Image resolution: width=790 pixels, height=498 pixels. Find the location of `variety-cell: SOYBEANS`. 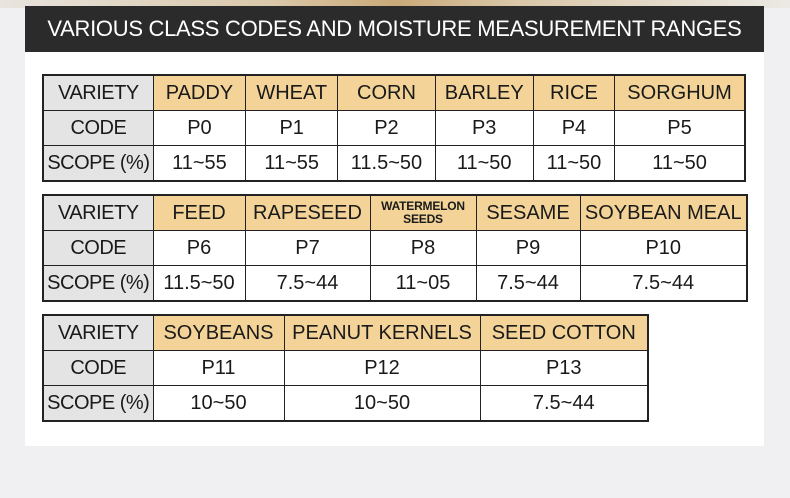

variety-cell: SOYBEANS is located at coordinates (218, 332).